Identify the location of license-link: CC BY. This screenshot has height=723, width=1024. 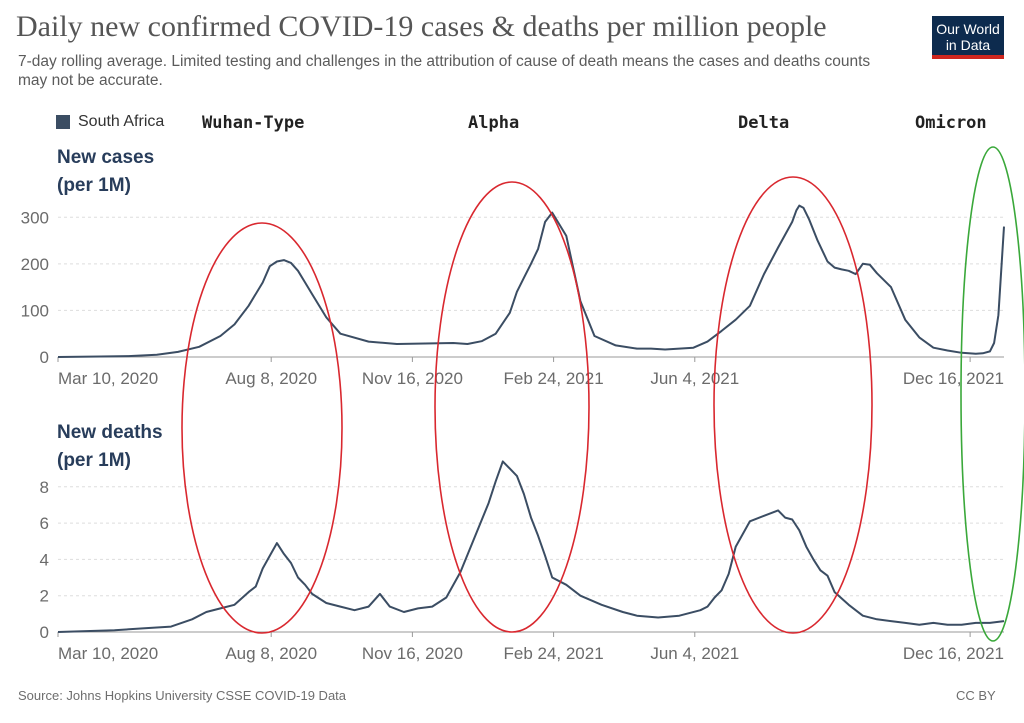
(976, 695).